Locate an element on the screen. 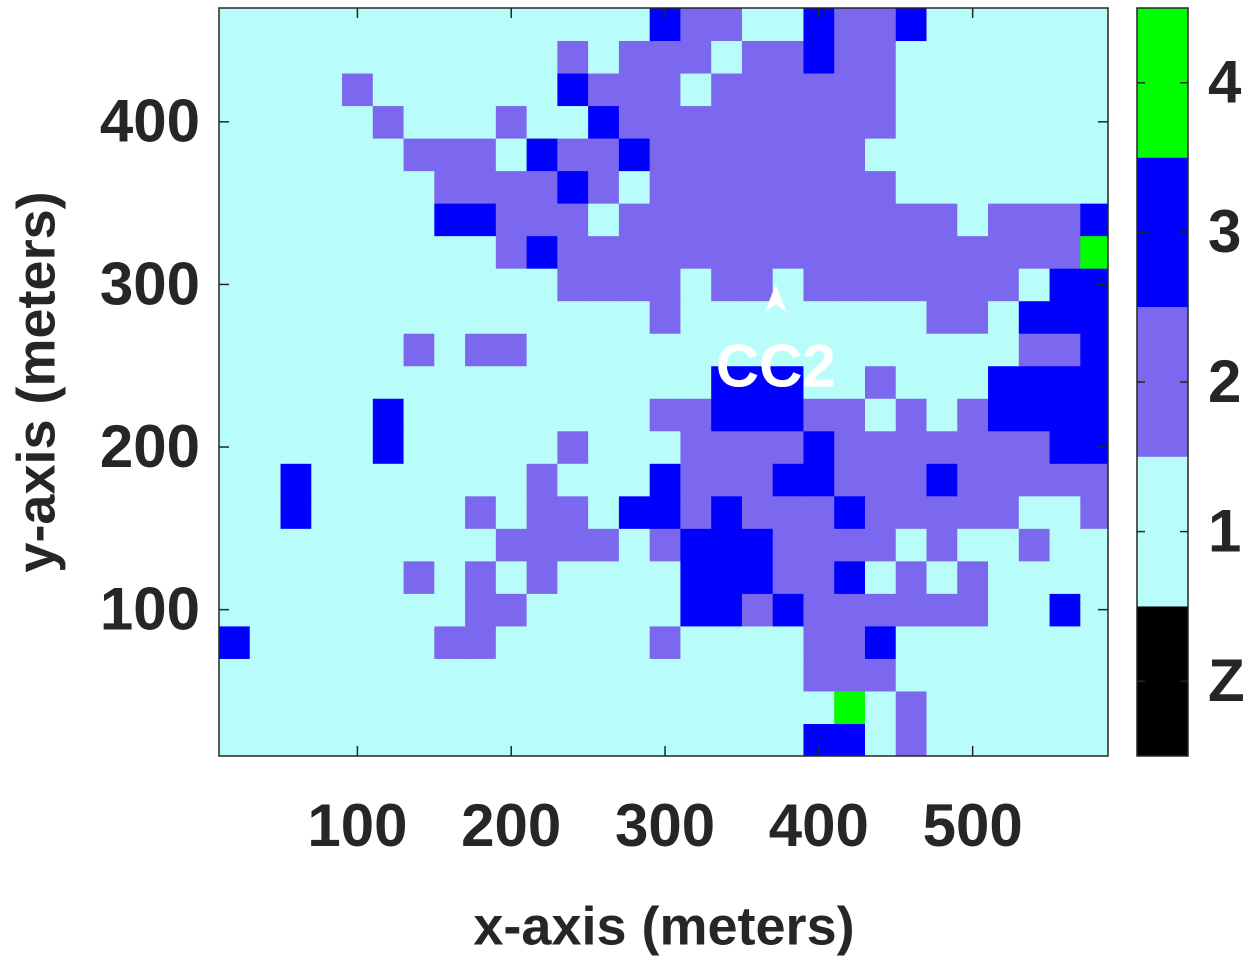 The height and width of the screenshot is (975, 1257). annotation-text: CC2 is located at coordinates (776, 365).